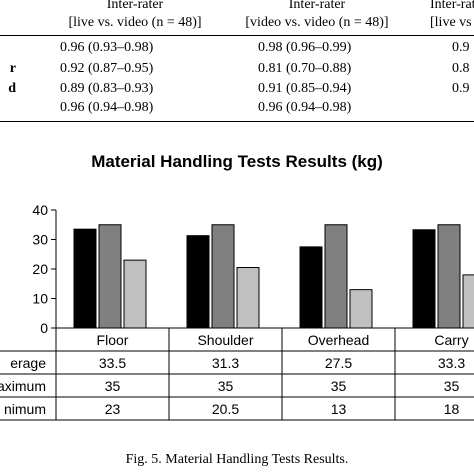  I want to click on data-label: 23, so click(113, 409).